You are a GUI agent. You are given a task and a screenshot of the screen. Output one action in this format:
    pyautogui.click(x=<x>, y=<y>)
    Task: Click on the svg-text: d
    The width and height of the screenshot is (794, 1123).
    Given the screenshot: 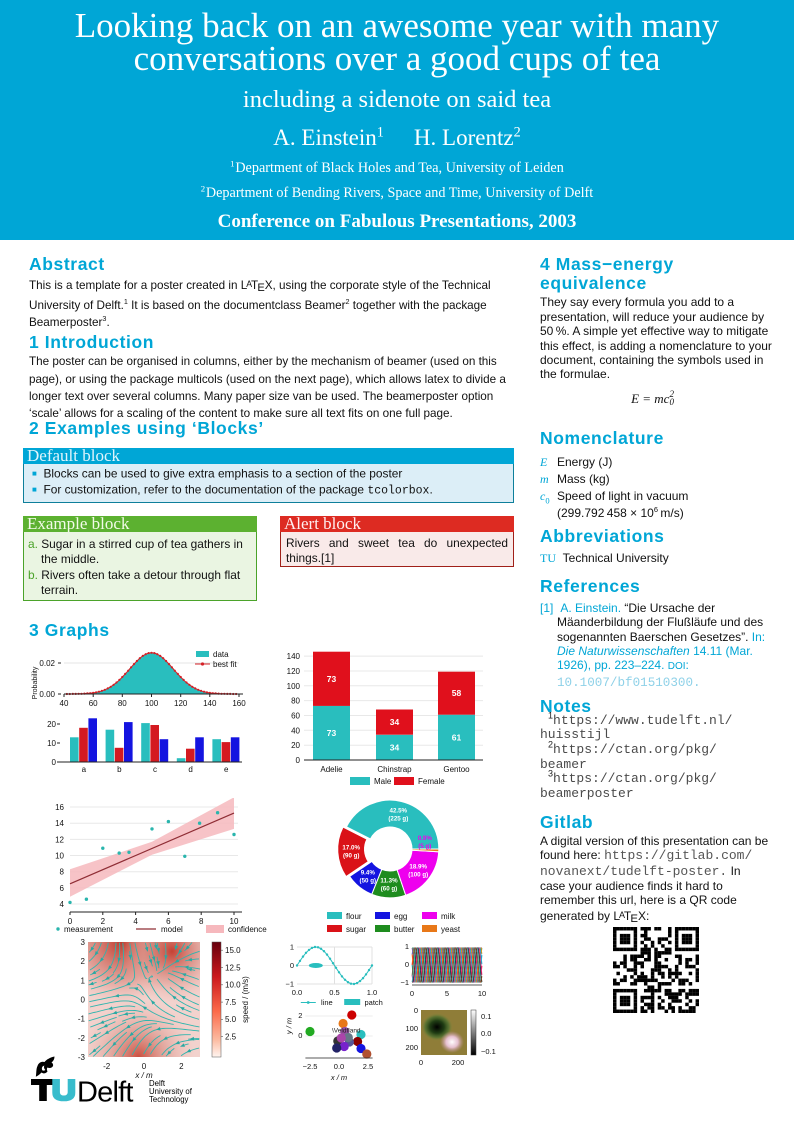 What is the action you would take?
    pyautogui.click(x=190, y=769)
    